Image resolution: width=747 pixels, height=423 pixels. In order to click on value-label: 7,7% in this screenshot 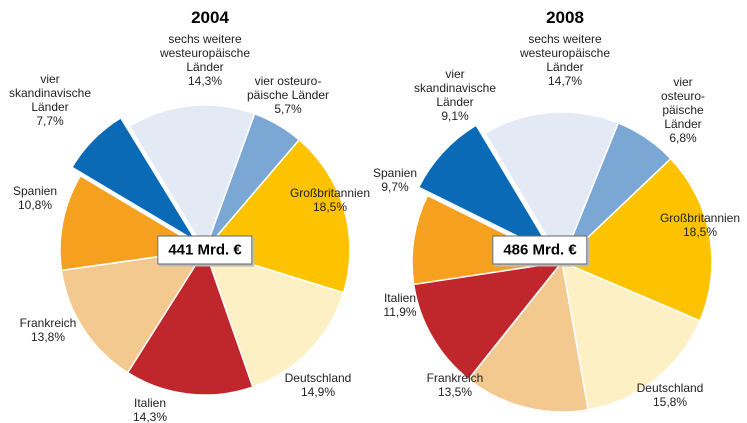, I will do `click(50, 121)`.